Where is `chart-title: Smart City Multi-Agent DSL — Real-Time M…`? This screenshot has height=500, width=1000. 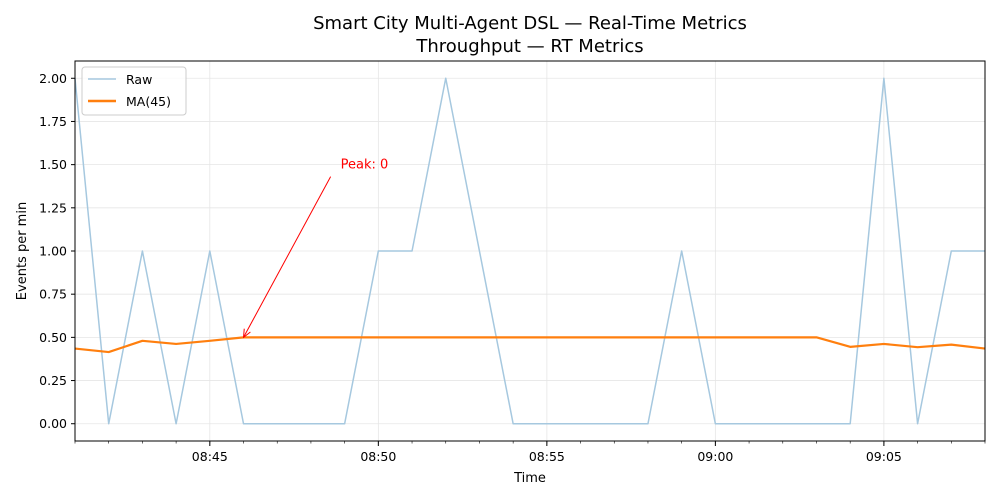 chart-title: Smart City Multi-Agent DSL — Real-Time M… is located at coordinates (530, 23).